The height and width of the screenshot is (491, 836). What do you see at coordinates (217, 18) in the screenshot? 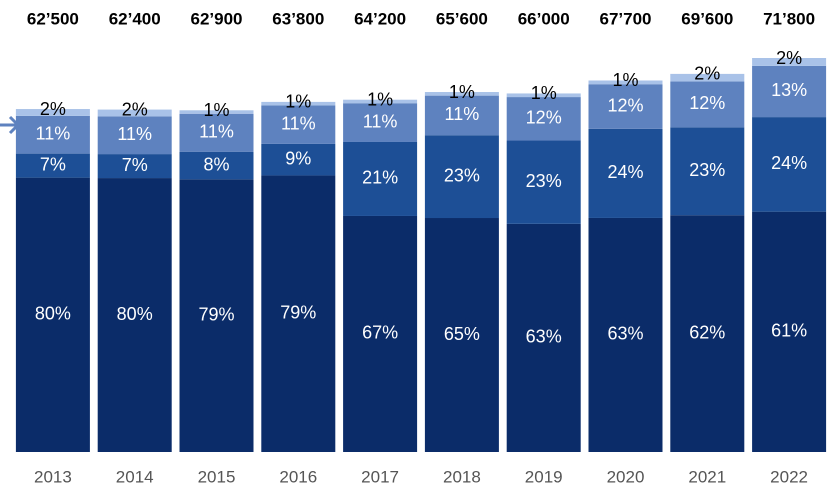
I see `total-label: 62’900` at bounding box center [217, 18].